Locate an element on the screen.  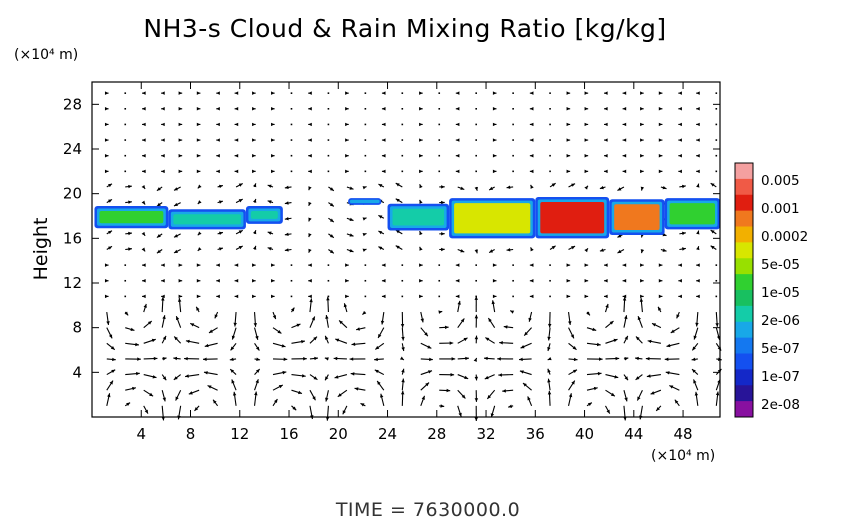
x-tick-label: 8 is located at coordinates (191, 434).